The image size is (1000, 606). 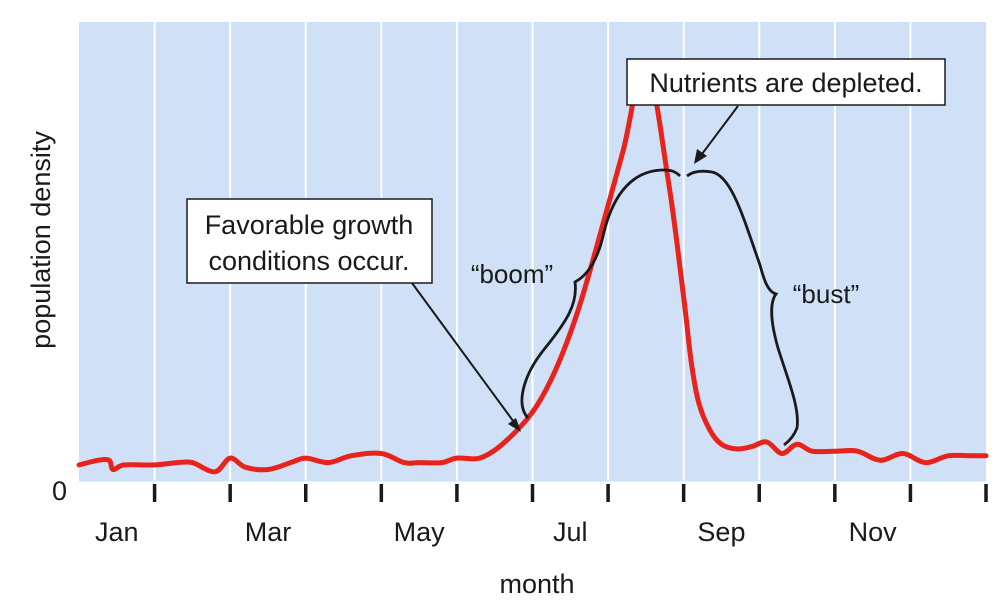 I want to click on boom-label: “boom”, so click(x=512, y=274).